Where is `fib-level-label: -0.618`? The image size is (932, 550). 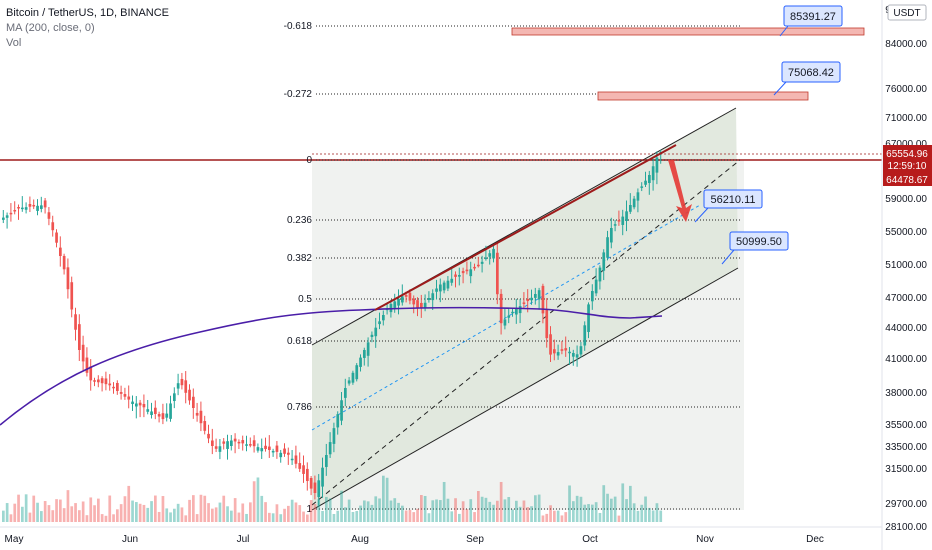
fib-level-label: -0.618 is located at coordinates (298, 26).